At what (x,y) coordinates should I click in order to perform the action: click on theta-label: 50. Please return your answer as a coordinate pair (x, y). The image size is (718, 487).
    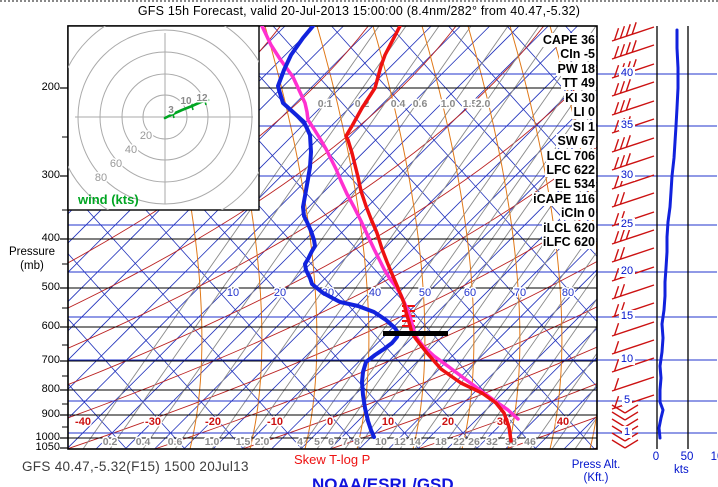
    Looking at the image, I should click on (425, 293).